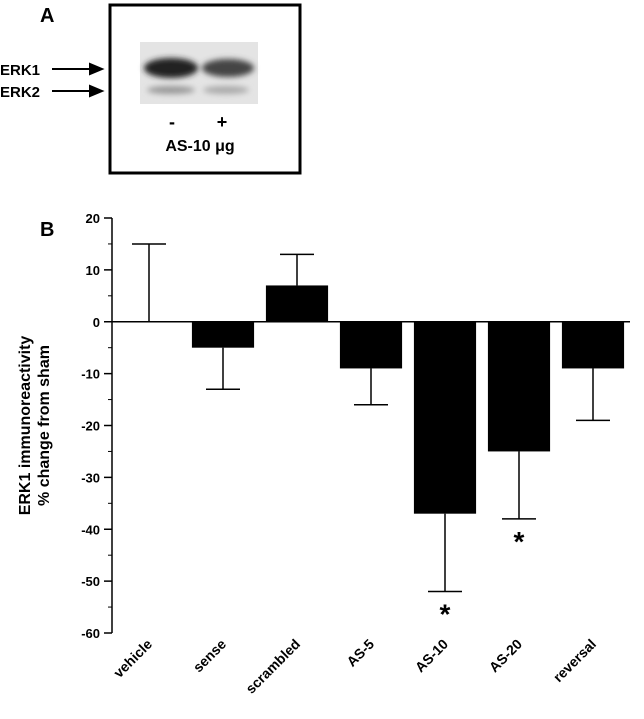 This screenshot has width=644, height=719. What do you see at coordinates (93, 218) in the screenshot?
I see `y-tick-label: 20` at bounding box center [93, 218].